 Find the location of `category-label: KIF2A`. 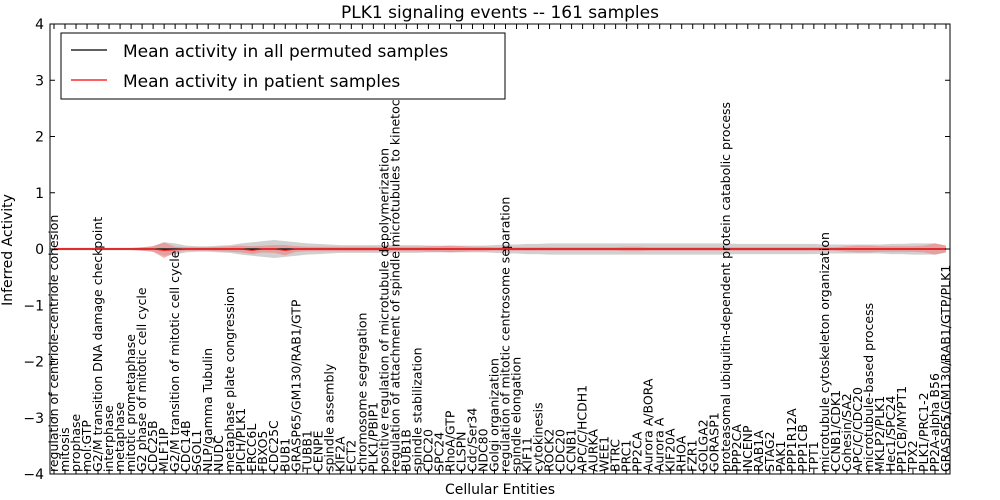

category-label: KIF2A is located at coordinates (339, 454).